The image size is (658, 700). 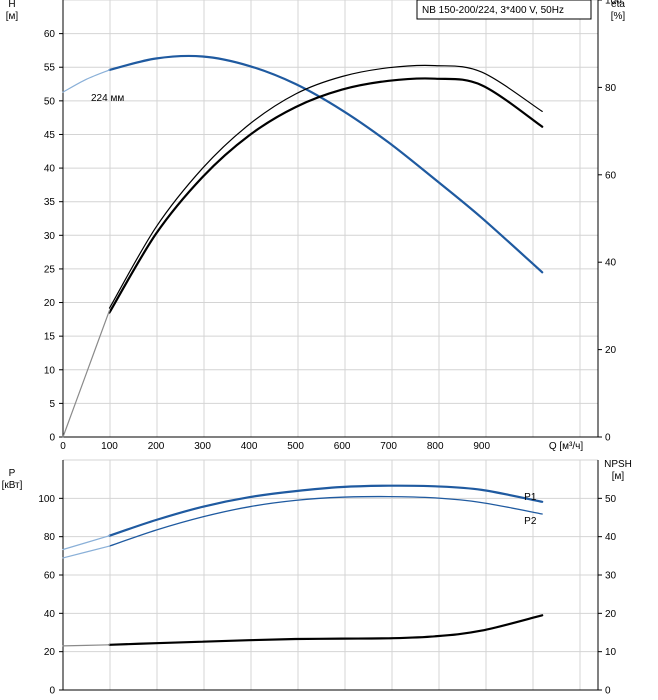 I want to click on series-line-p1-ext, so click(x=86, y=543).